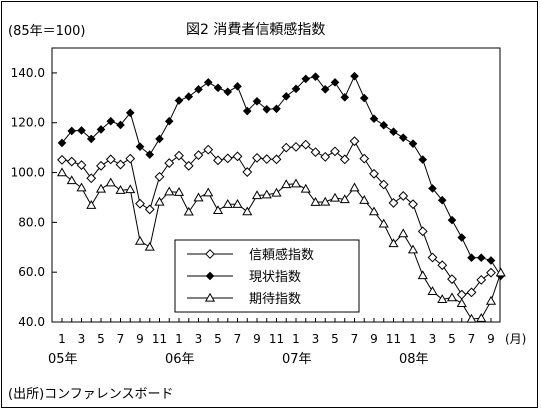  What do you see at coordinates (31, 322) in the screenshot?
I see `y-tick-label: 40.0` at bounding box center [31, 322].